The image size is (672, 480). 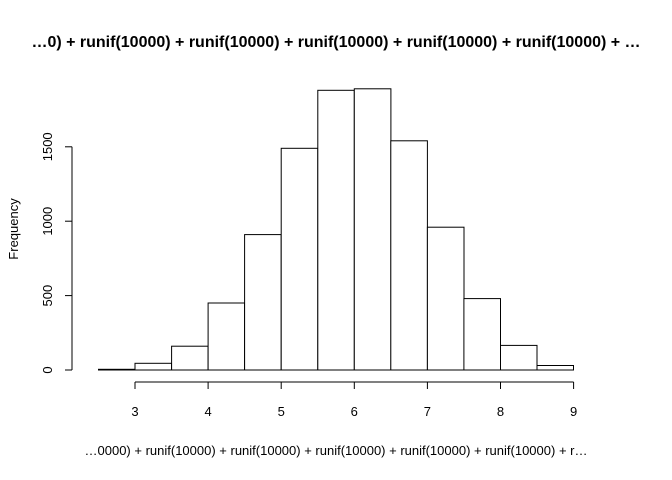 I want to click on x-tick-label: 7, so click(x=427, y=411).